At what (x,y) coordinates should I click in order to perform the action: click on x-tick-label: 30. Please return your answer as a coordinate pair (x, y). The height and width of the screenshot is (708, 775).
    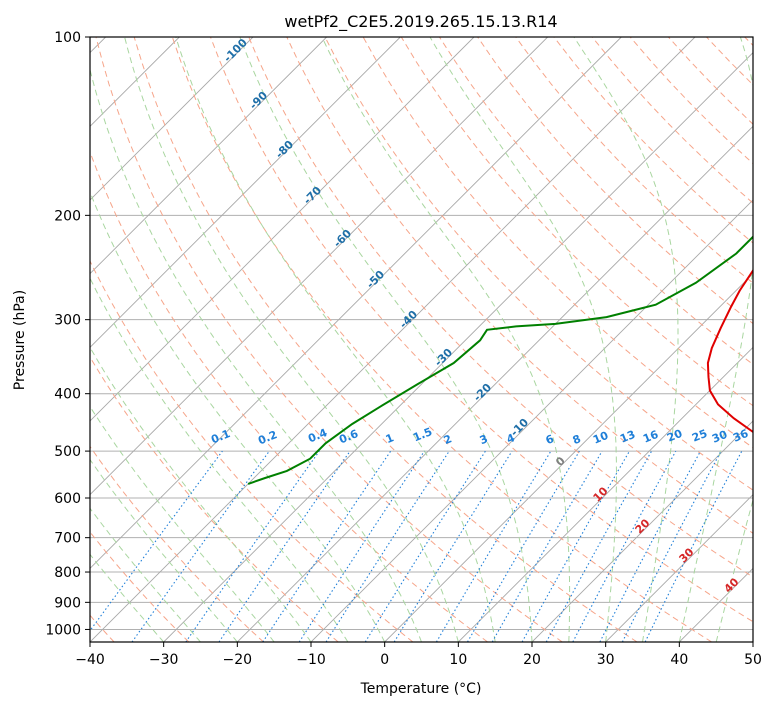
    Looking at the image, I should click on (606, 660).